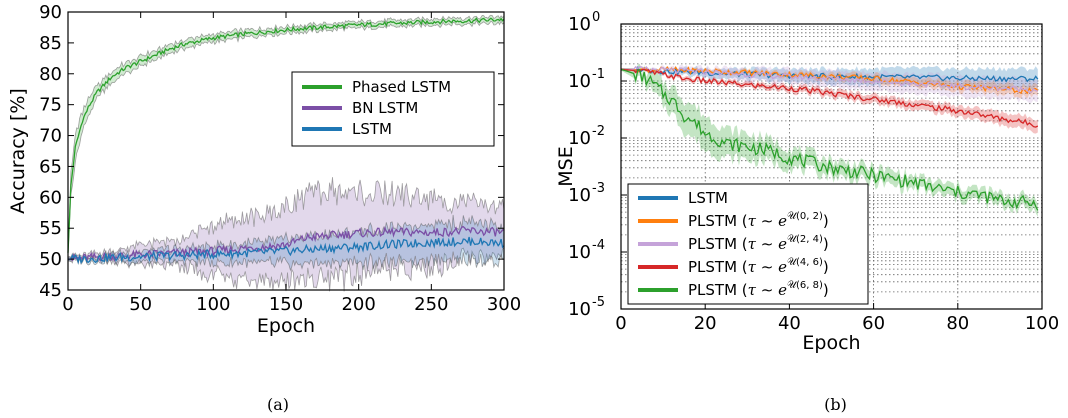 The image size is (1068, 418). I want to click on panel-b-ytick-exponent: -1, so click(598, 74).